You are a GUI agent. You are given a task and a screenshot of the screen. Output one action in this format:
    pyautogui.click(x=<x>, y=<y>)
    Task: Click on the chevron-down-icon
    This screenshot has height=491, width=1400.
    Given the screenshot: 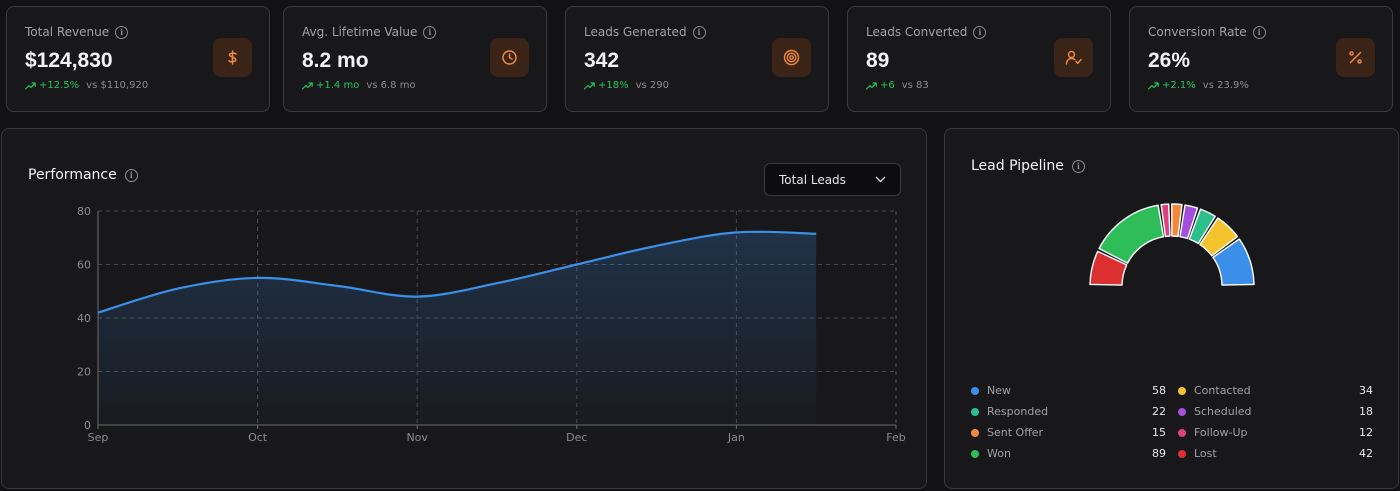 What is the action you would take?
    pyautogui.click(x=880, y=179)
    